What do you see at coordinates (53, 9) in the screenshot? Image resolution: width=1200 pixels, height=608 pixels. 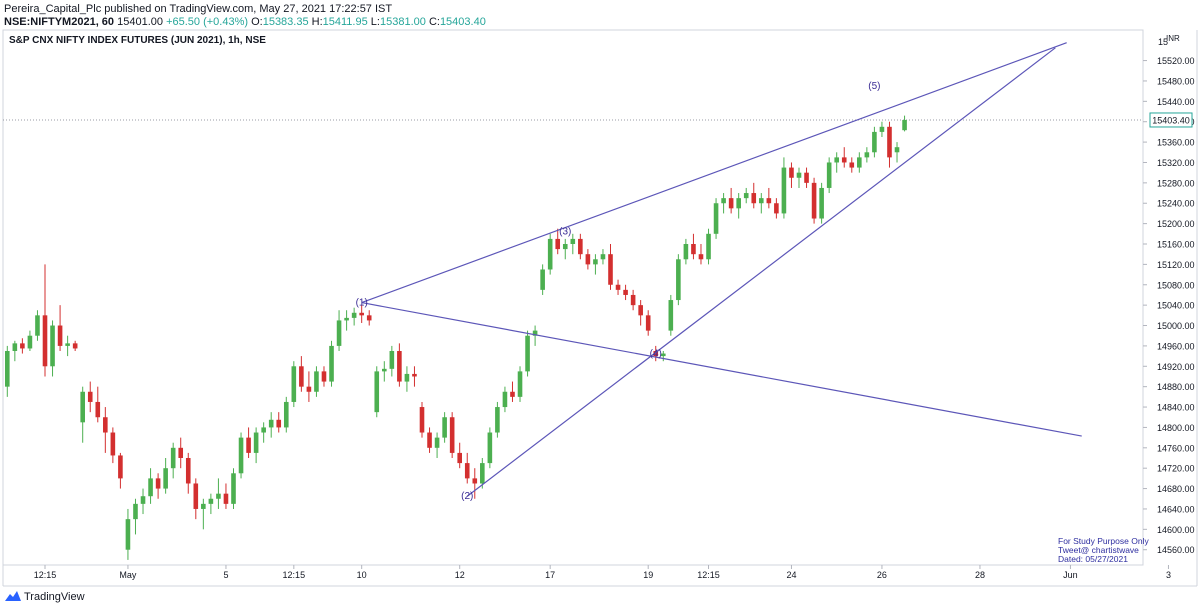 I see `publisher-name: Pereira_Capital_Plc` at bounding box center [53, 9].